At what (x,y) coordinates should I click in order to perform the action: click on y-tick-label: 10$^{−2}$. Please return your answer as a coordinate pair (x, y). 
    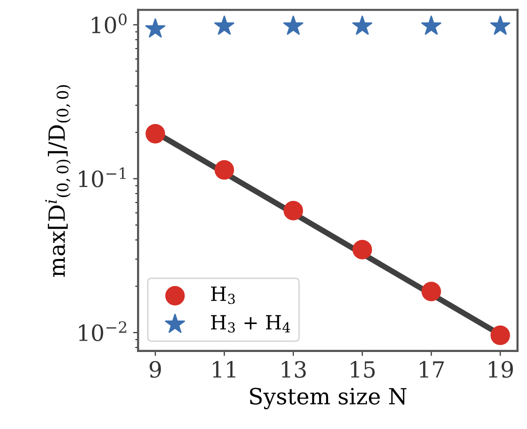
    Looking at the image, I should click on (102, 331).